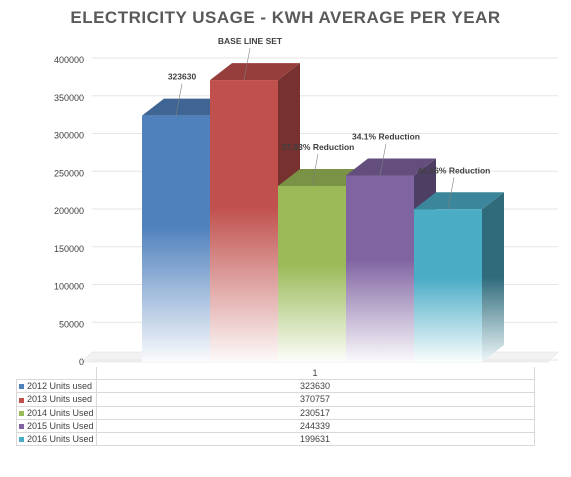 The width and height of the screenshot is (571, 477). I want to click on series-name-cell: 2015 Units Used, so click(56, 425).